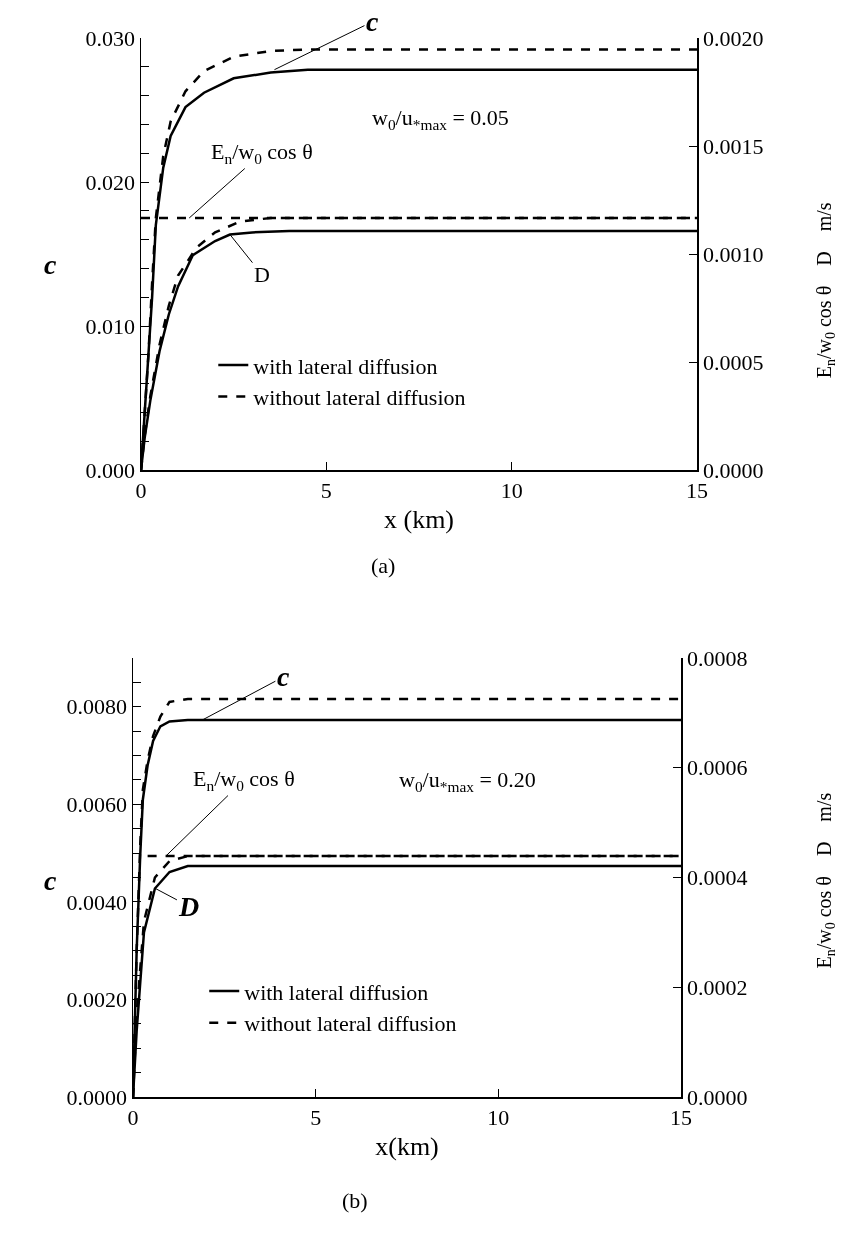 The image size is (866, 1235). I want to click on y-tick-label: 0.000, so click(110, 470).